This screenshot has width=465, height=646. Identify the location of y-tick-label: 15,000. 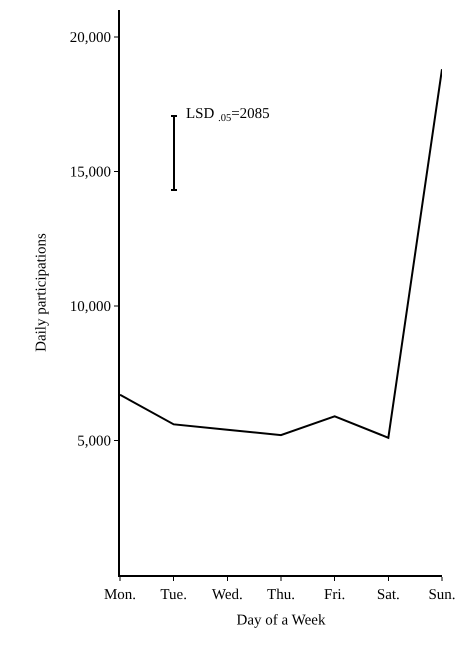
(90, 172).